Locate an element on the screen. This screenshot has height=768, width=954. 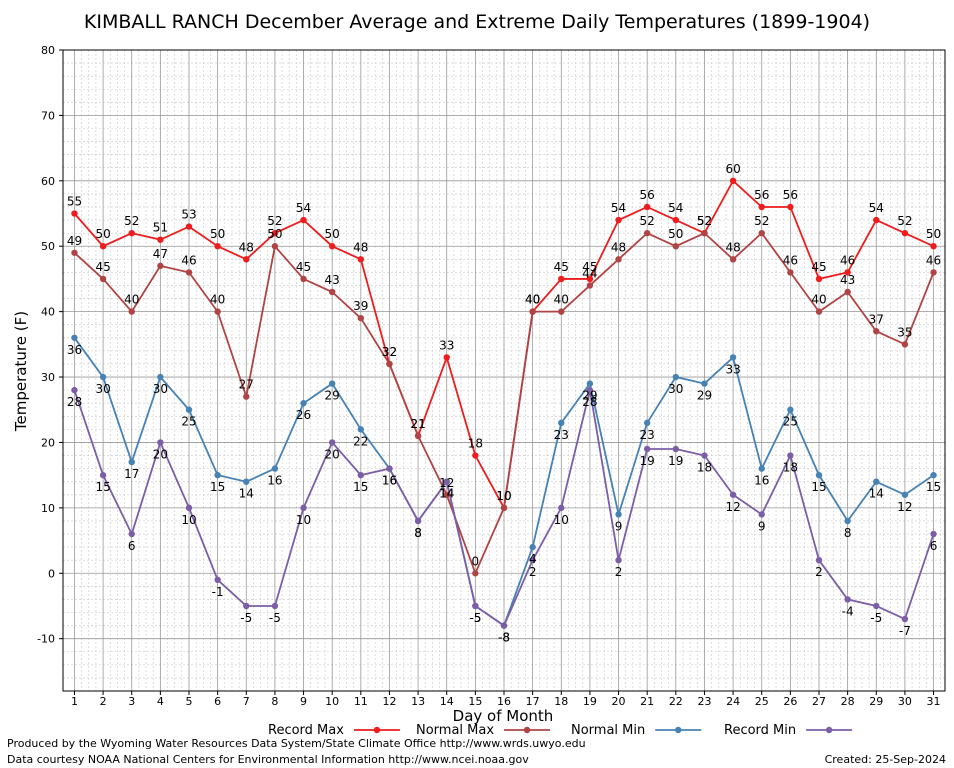
record-max-data-label: 33 is located at coordinates (446, 345).